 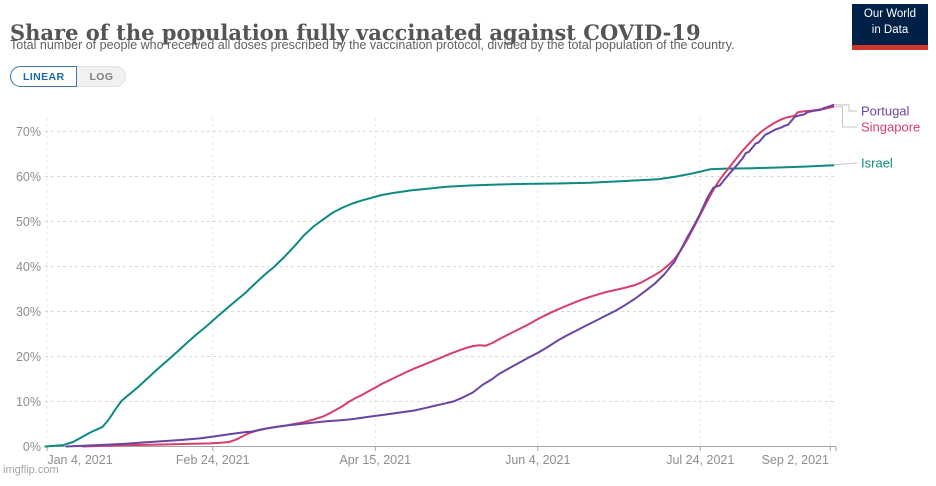 I want to click on owid-logo: Our World in Data, so click(x=890, y=27).